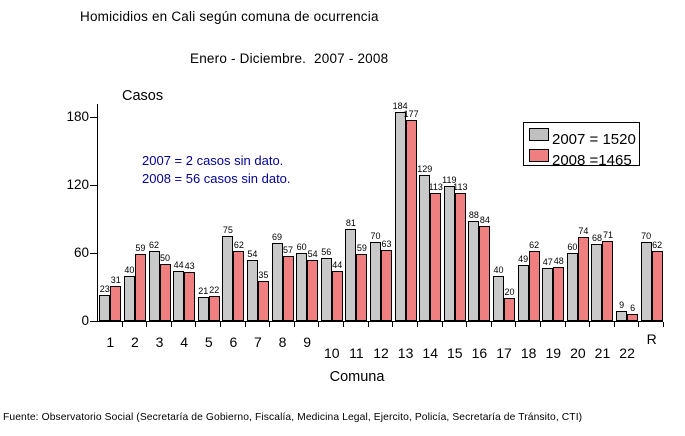 This screenshot has height=436, width=685. What do you see at coordinates (558, 261) in the screenshot?
I see `bar-value-2008-comuna-19: 48` at bounding box center [558, 261].